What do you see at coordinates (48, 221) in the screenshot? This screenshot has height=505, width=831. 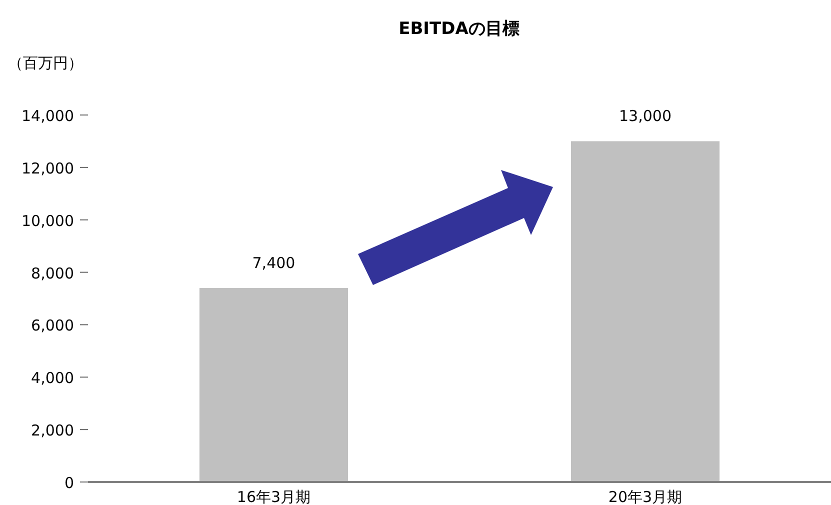 I see `y-tick-label: 10,000` at bounding box center [48, 221].